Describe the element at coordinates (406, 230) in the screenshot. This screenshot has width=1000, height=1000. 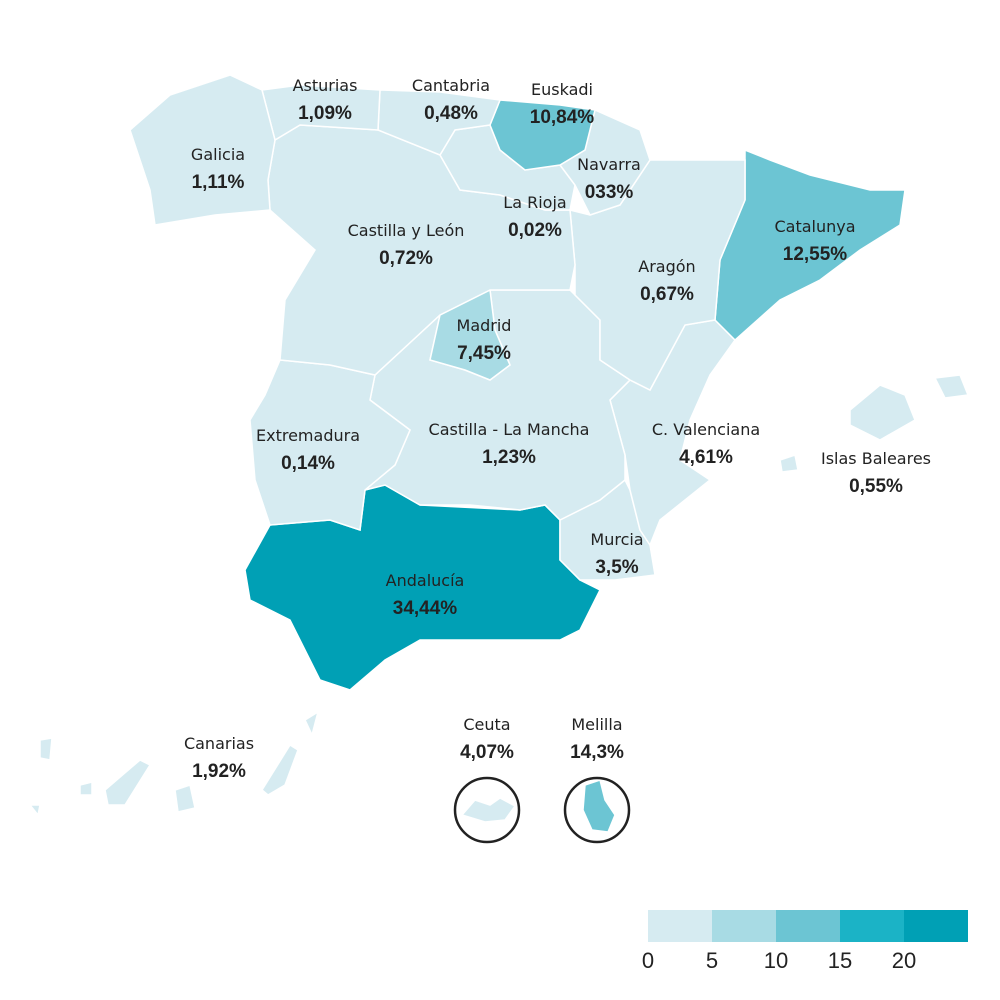
I see `region-name: Castilla y León` at that location.